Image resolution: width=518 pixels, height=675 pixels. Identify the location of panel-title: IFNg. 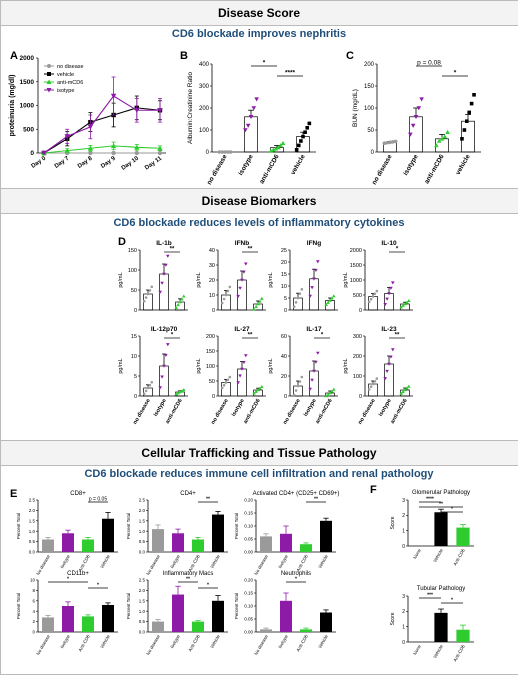
(314, 243).